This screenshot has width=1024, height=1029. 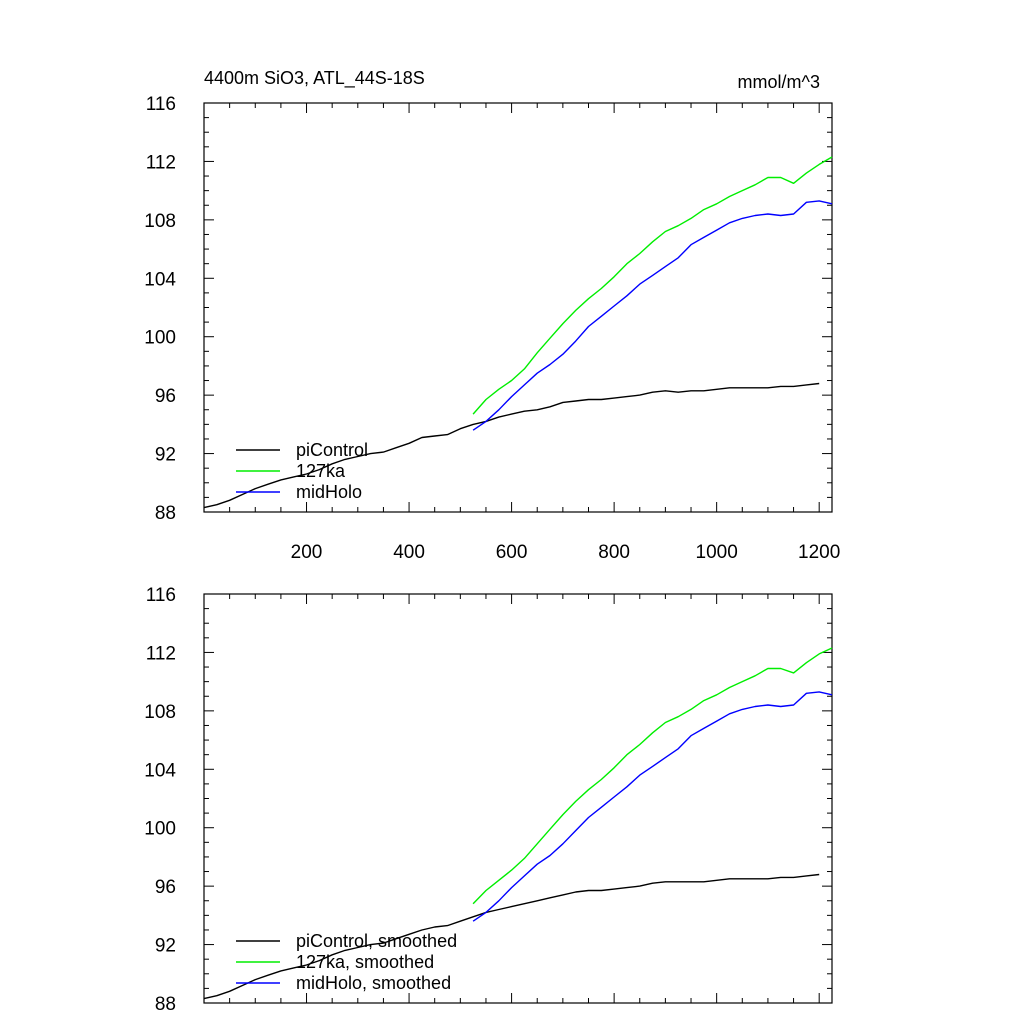 What do you see at coordinates (511, 936) in the screenshot?
I see `series-line-picontrol-smoothed` at bounding box center [511, 936].